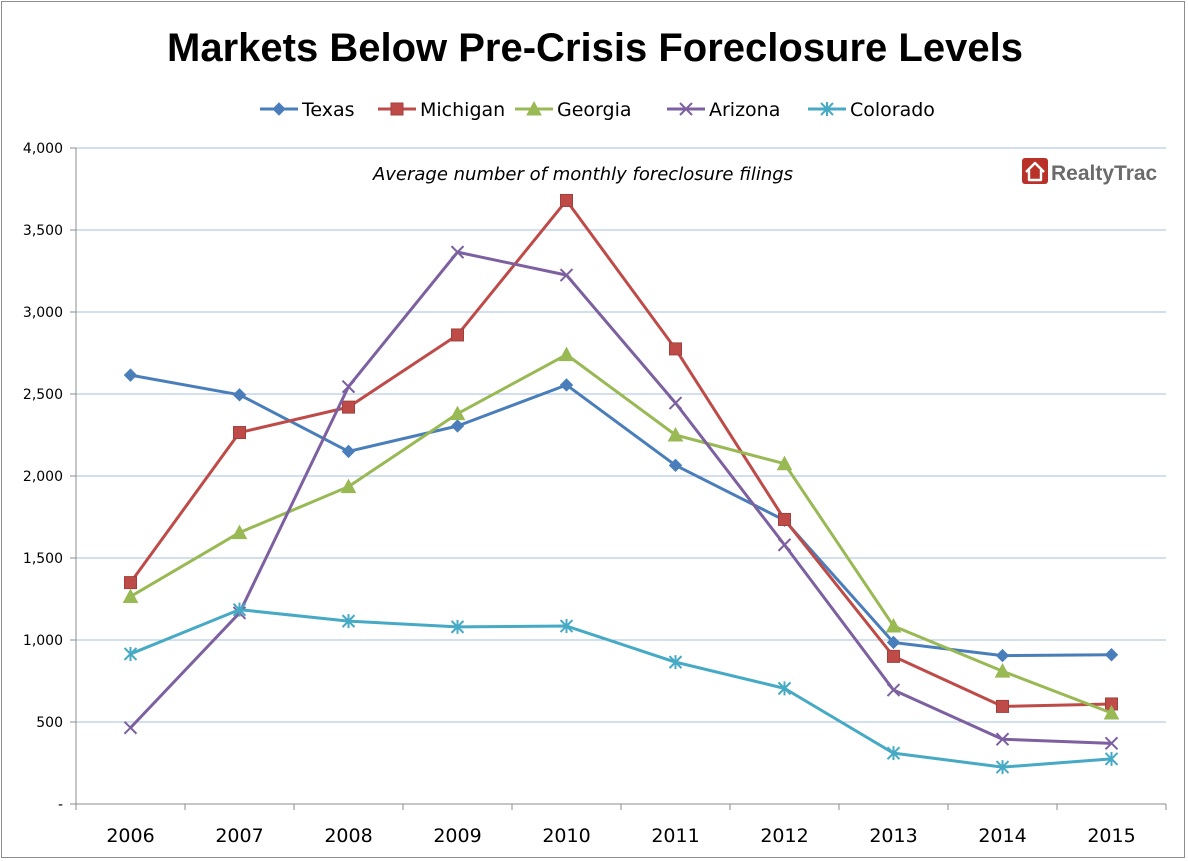  What do you see at coordinates (348, 836) in the screenshot?
I see `x-tick-label: 2008` at bounding box center [348, 836].